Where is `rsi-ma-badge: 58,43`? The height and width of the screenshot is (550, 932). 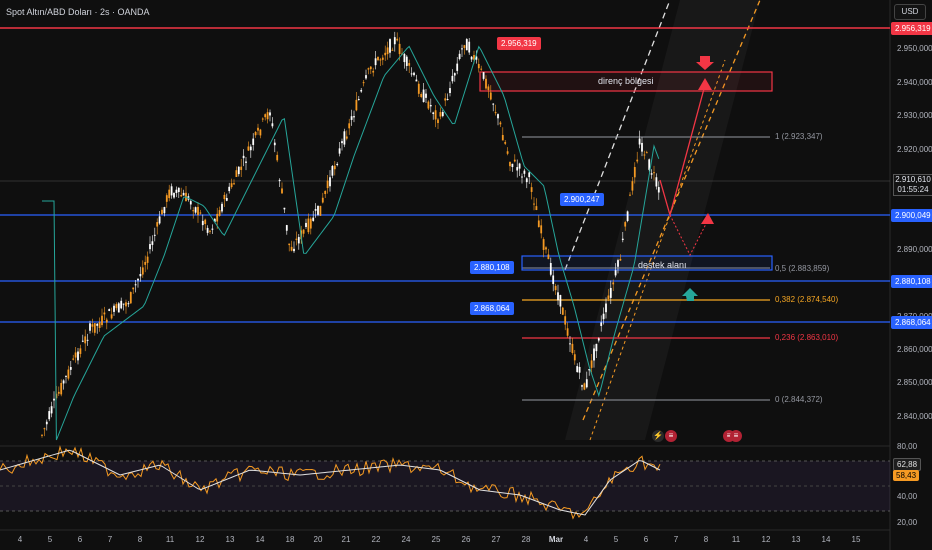 rsi-ma-badge: 58,43 is located at coordinates (906, 475).